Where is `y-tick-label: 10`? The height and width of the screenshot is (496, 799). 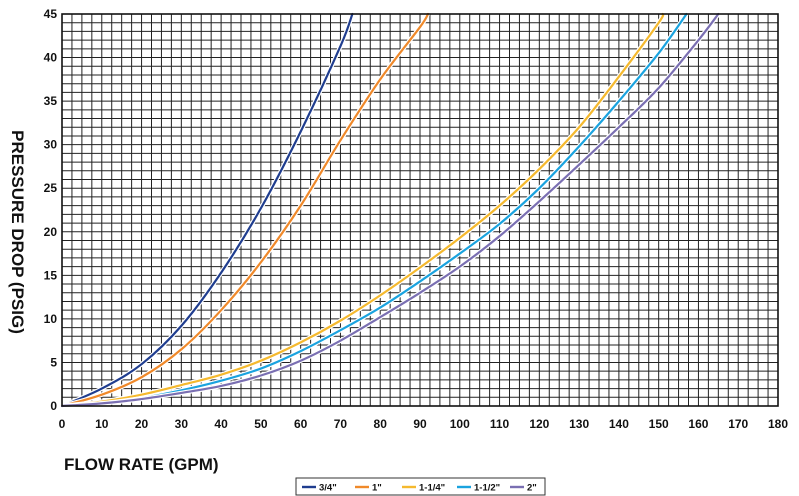 y-tick-label: 10 is located at coordinates (51, 319).